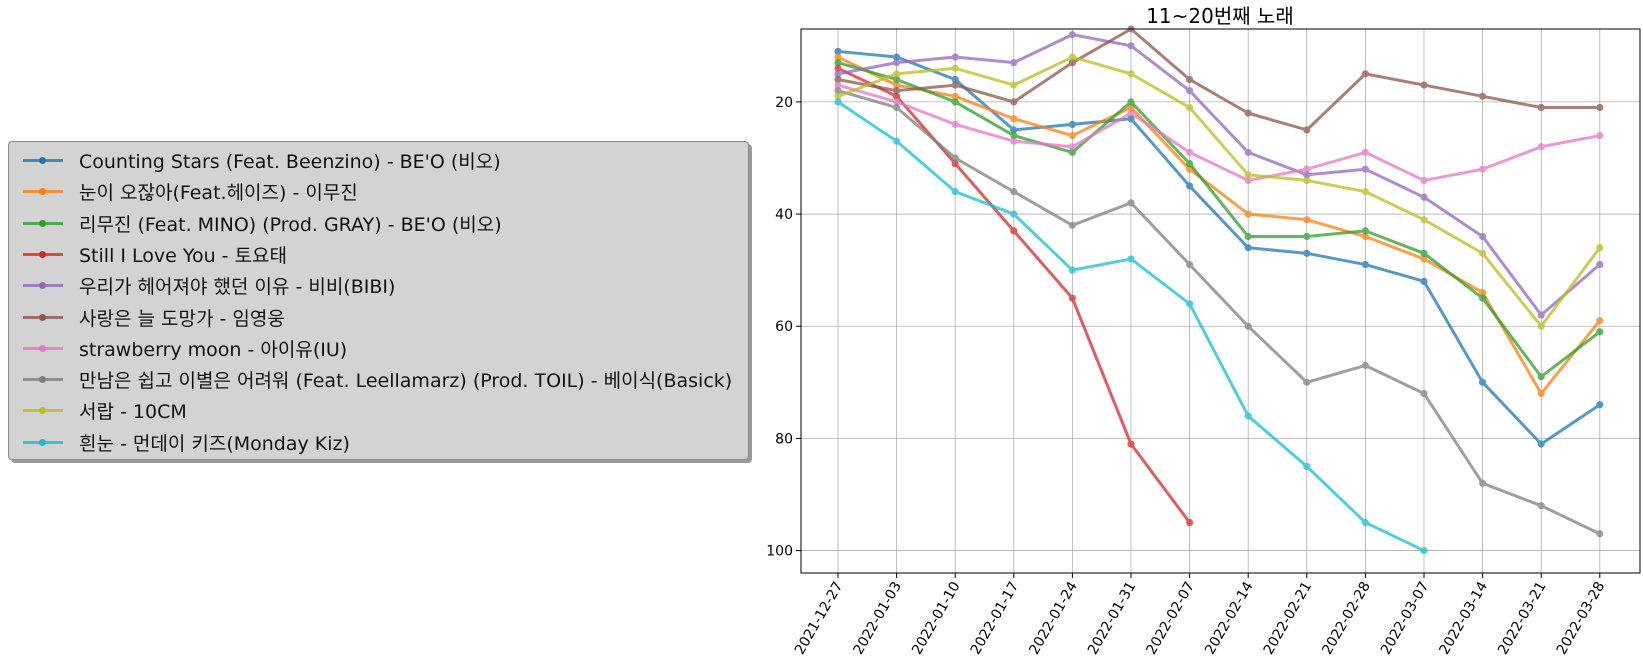 This screenshot has width=1643, height=662. I want to click on x-tick-label: 2022-03-21, so click(1522, 618).